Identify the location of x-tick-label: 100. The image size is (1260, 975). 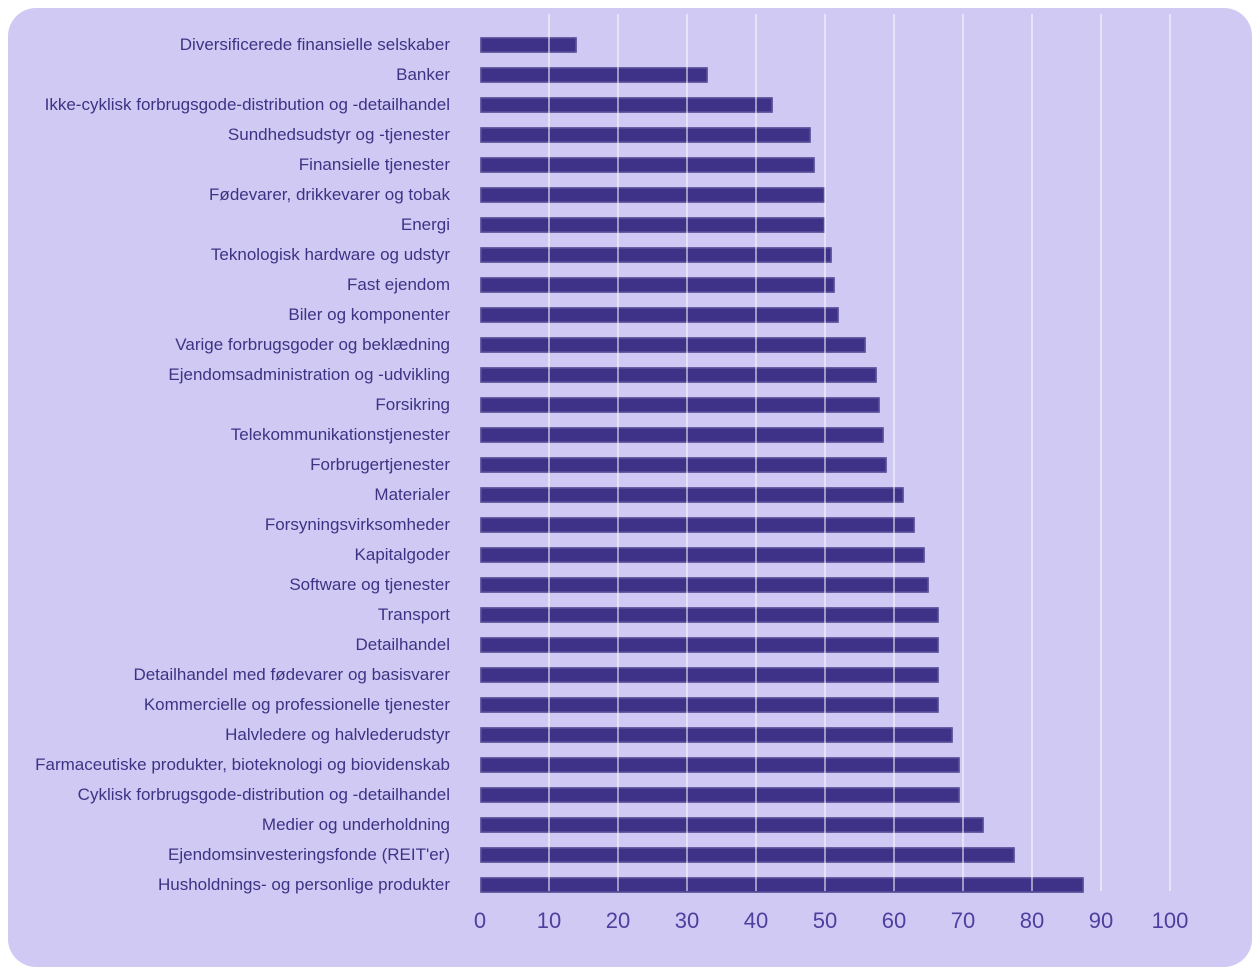
(1170, 920).